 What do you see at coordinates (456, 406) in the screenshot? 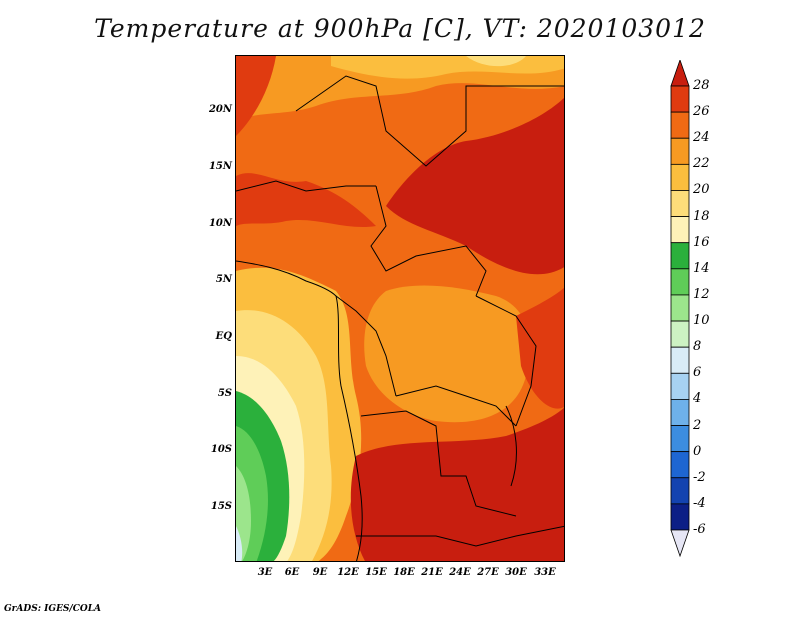
I see `border-congo` at bounding box center [456, 406].